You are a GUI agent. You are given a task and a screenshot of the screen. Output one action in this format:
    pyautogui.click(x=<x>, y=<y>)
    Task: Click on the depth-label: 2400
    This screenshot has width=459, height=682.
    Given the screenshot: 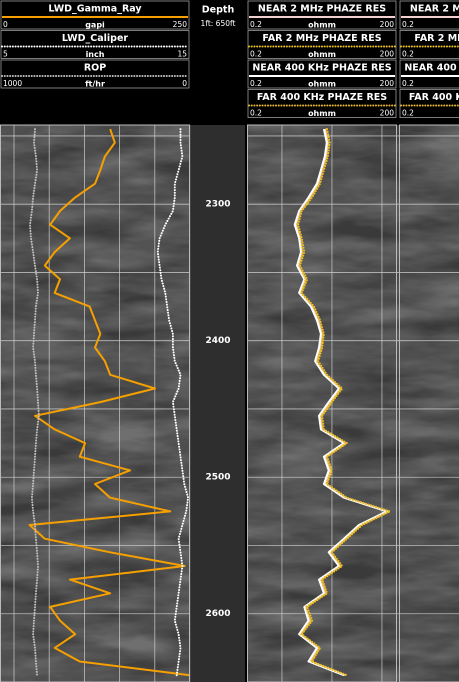 What is the action you would take?
    pyautogui.click(x=217, y=341)
    